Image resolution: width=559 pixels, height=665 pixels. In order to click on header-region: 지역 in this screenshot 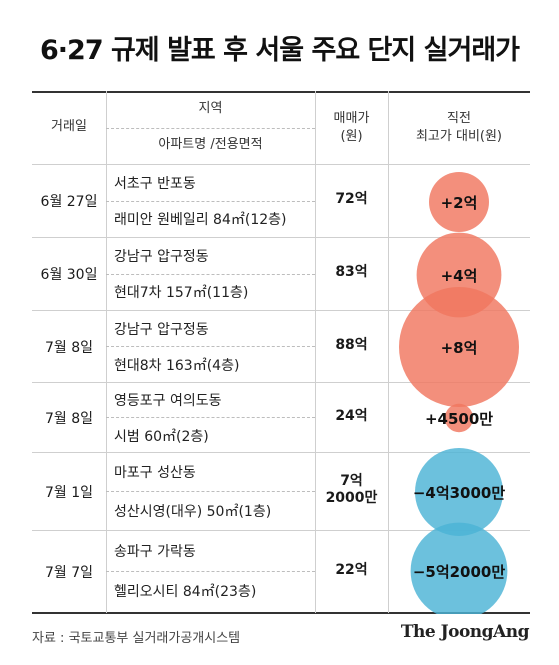, I will do `click(210, 108)`.